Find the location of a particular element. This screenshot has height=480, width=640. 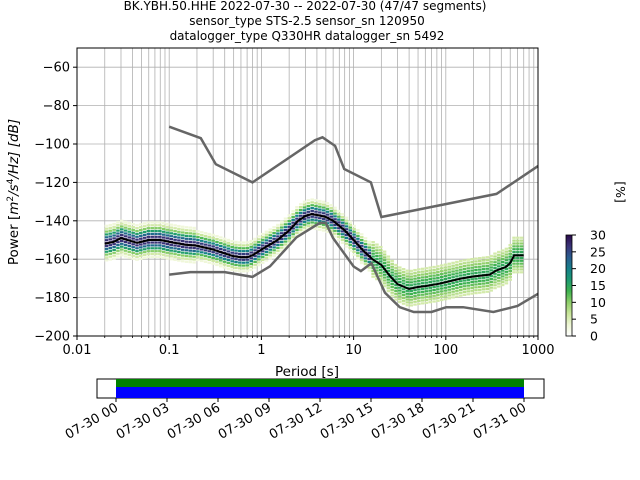

colorbar-tick-label: 15 is located at coordinates (598, 285).